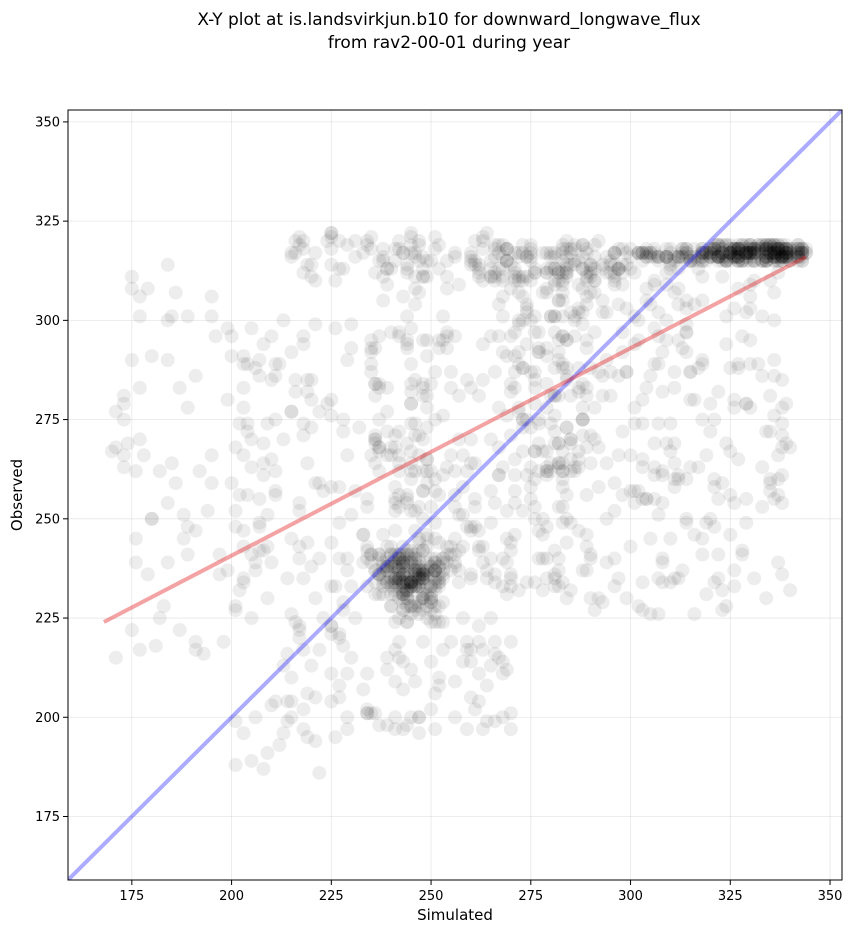 This screenshot has height=934, width=855. Describe the element at coordinates (480, 892) in the screenshot. I see `x-axis-ticks: 175 200 225 250 275 300 325 350` at that location.